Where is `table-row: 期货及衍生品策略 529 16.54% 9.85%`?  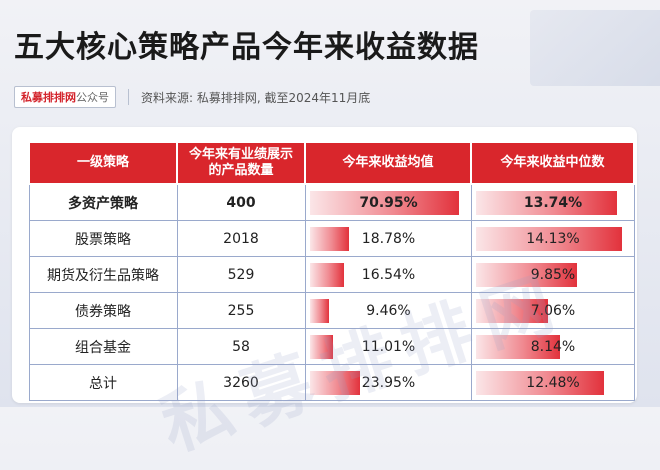 table-row: 期货及衍生品策略 529 16.54% 9.85% is located at coordinates (331, 274).